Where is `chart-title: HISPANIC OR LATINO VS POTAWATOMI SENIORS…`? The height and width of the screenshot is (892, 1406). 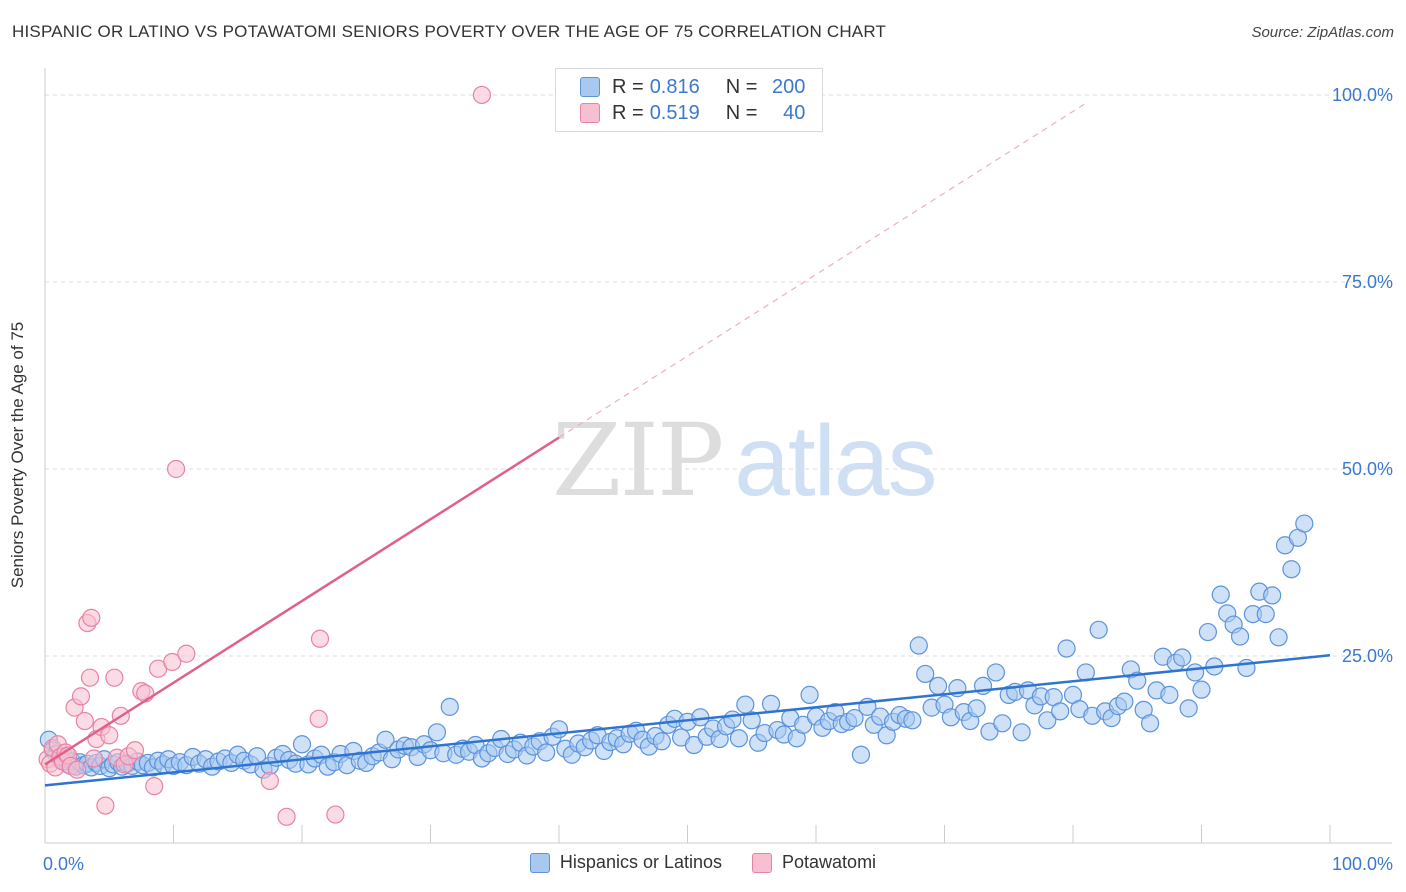
chart-title: HISPANIC OR LATINO VS POTAWATOMI SENIORS… is located at coordinates (449, 31).